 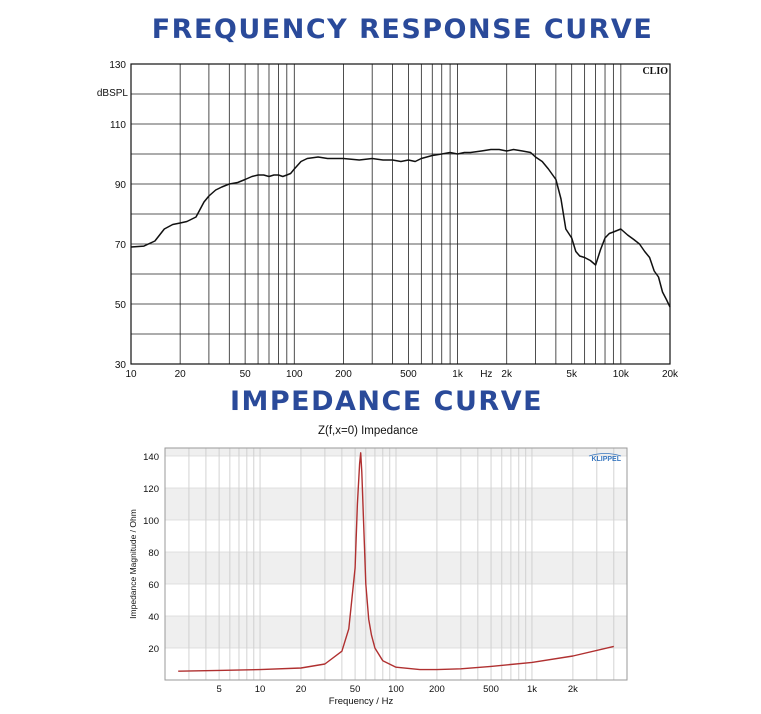 What do you see at coordinates (573, 689) in the screenshot?
I see `imp-x-tick-label: 2k` at bounding box center [573, 689].